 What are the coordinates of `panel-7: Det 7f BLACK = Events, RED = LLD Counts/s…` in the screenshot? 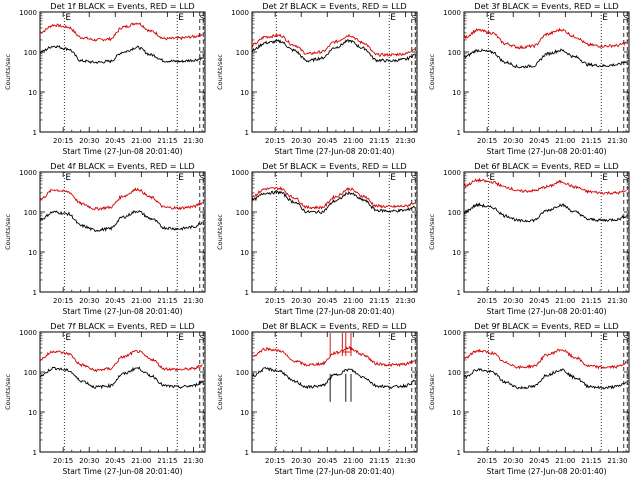 It's located at (105, 398).